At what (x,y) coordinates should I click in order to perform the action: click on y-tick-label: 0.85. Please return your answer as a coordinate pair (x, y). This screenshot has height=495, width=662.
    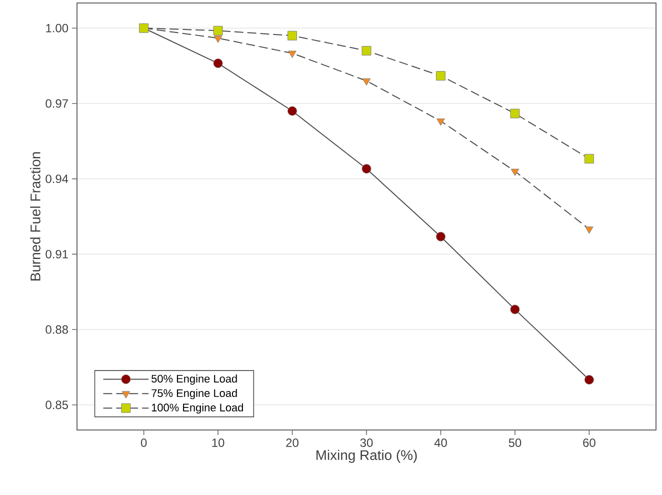
    Looking at the image, I should click on (57, 405).